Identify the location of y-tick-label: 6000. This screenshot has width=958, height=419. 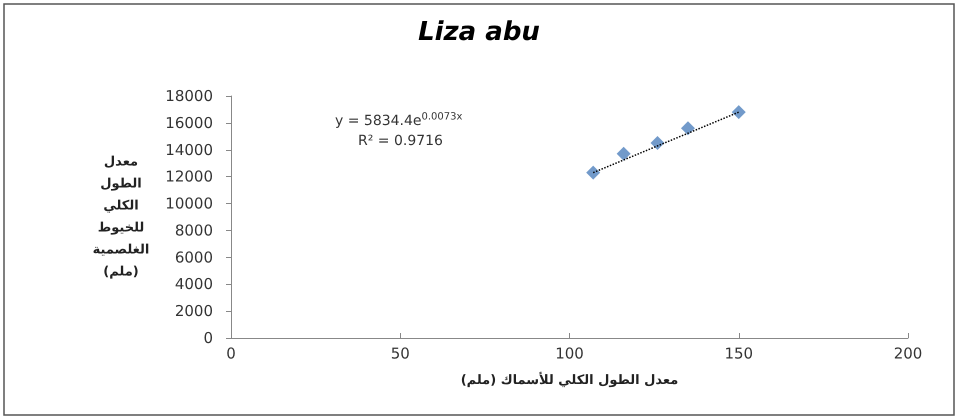
(193, 257).